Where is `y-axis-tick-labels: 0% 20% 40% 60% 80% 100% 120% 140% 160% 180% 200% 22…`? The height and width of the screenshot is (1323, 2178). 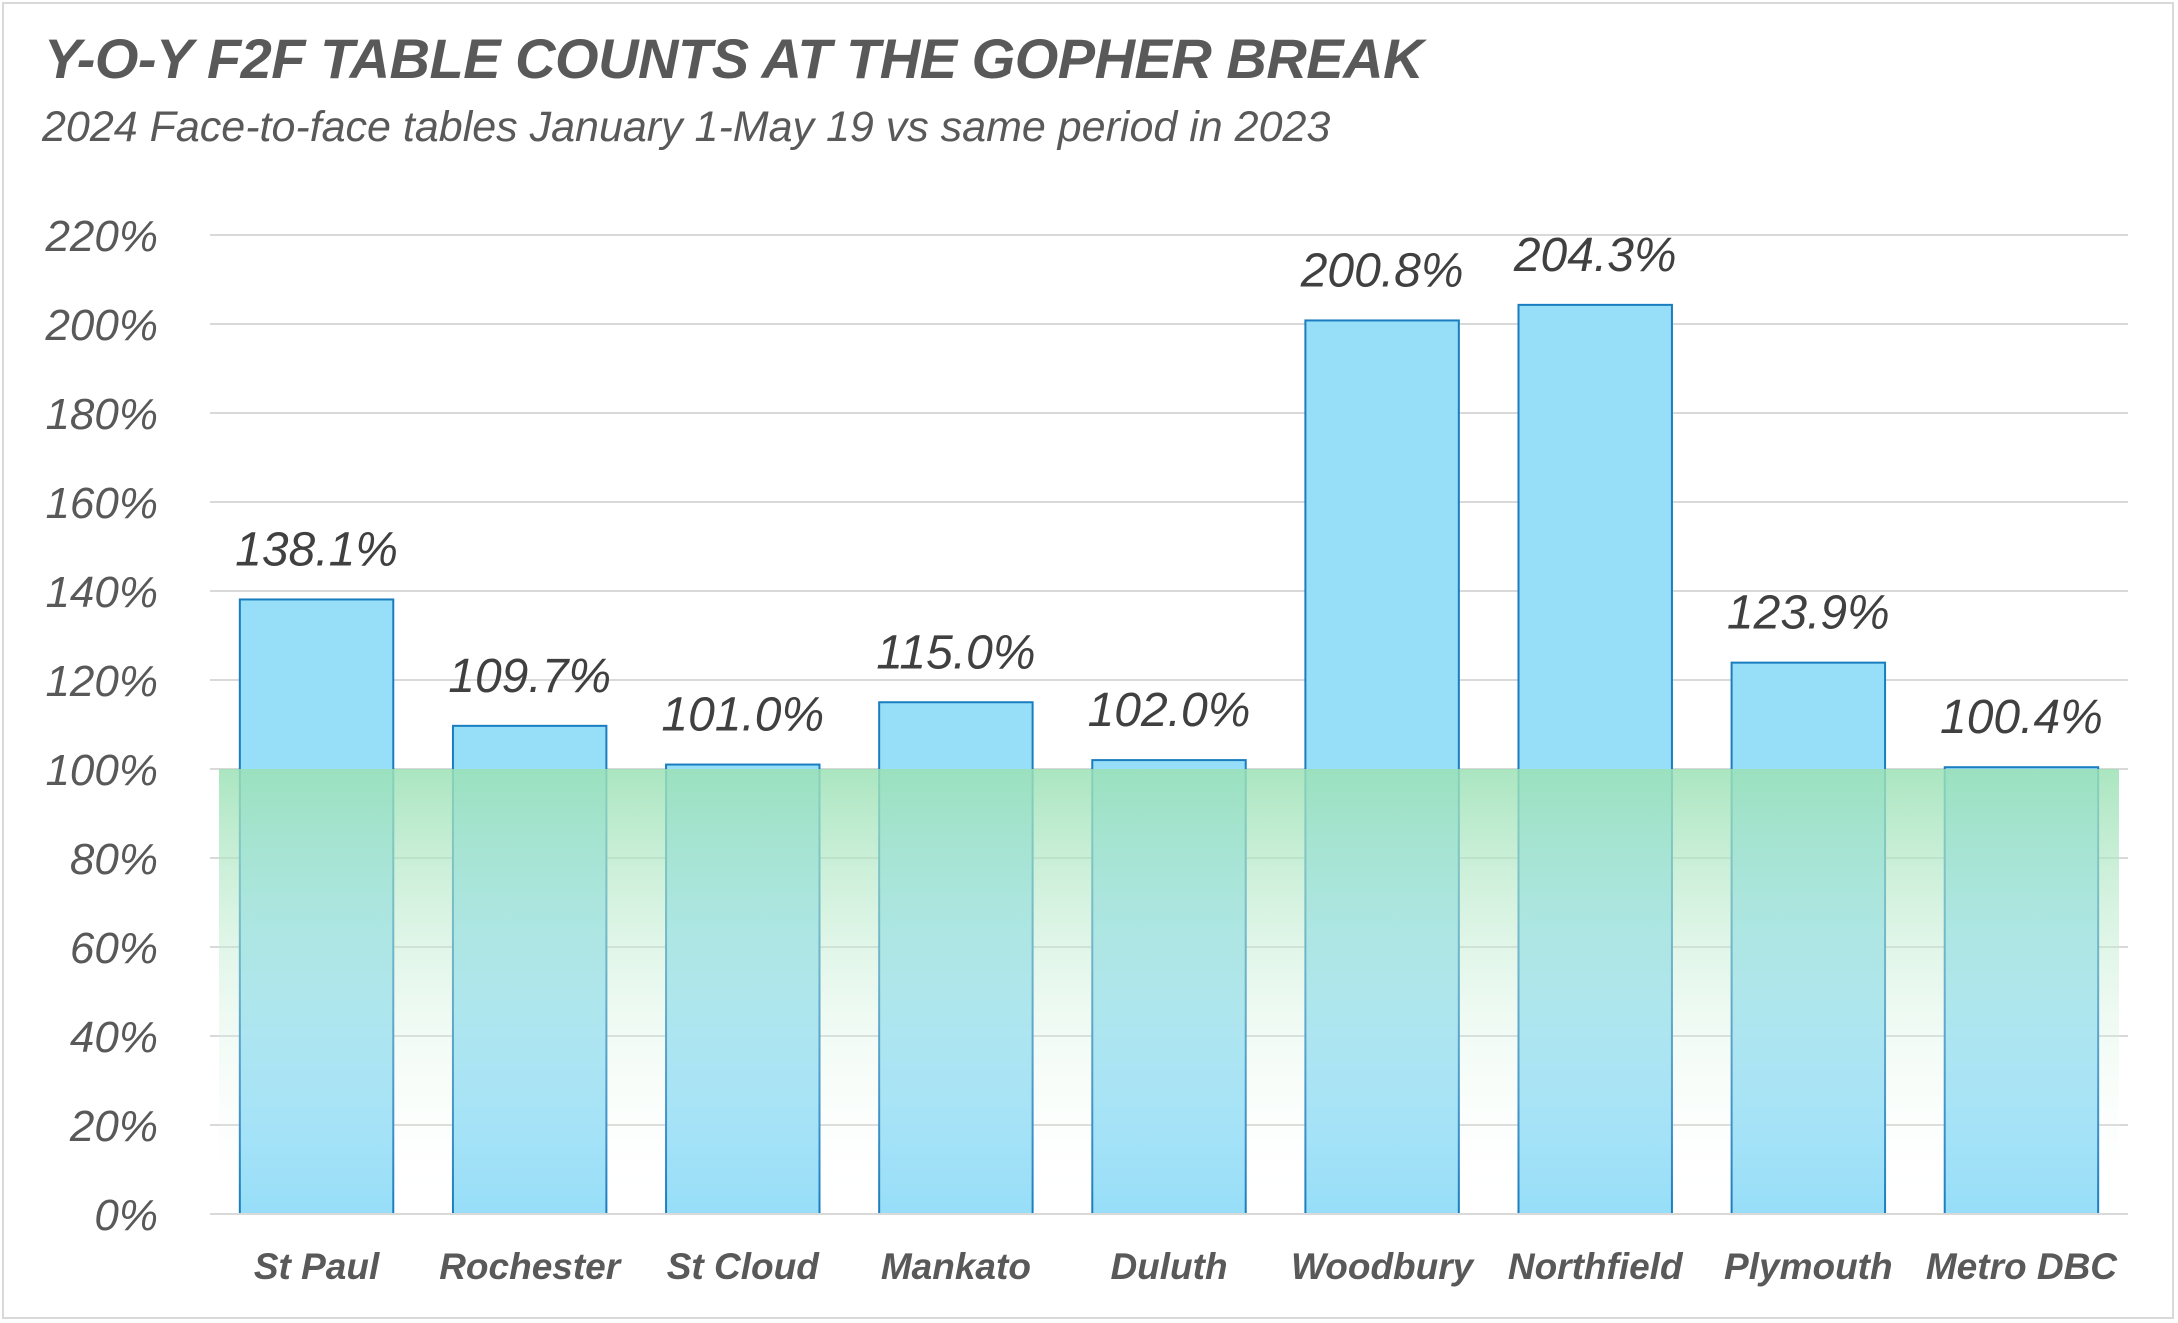 y-axis-tick-labels: 0% 20% 40% 60% 80% 100% 120% 140% 160% 180% 200% 22… is located at coordinates (101, 726).